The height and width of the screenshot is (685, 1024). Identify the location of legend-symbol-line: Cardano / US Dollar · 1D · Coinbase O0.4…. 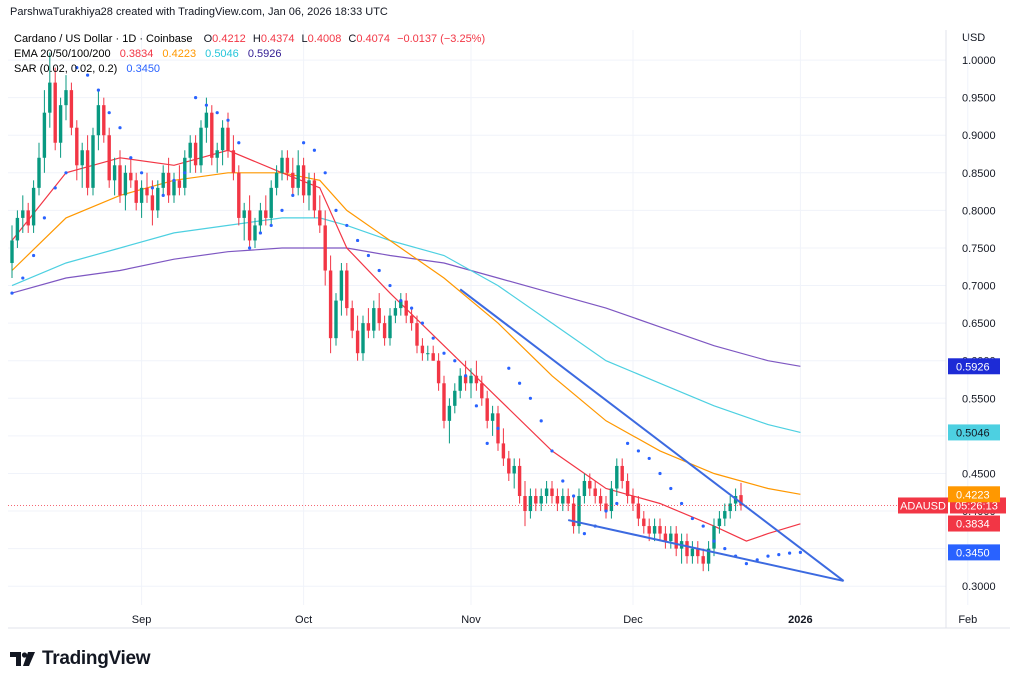
(249, 39).